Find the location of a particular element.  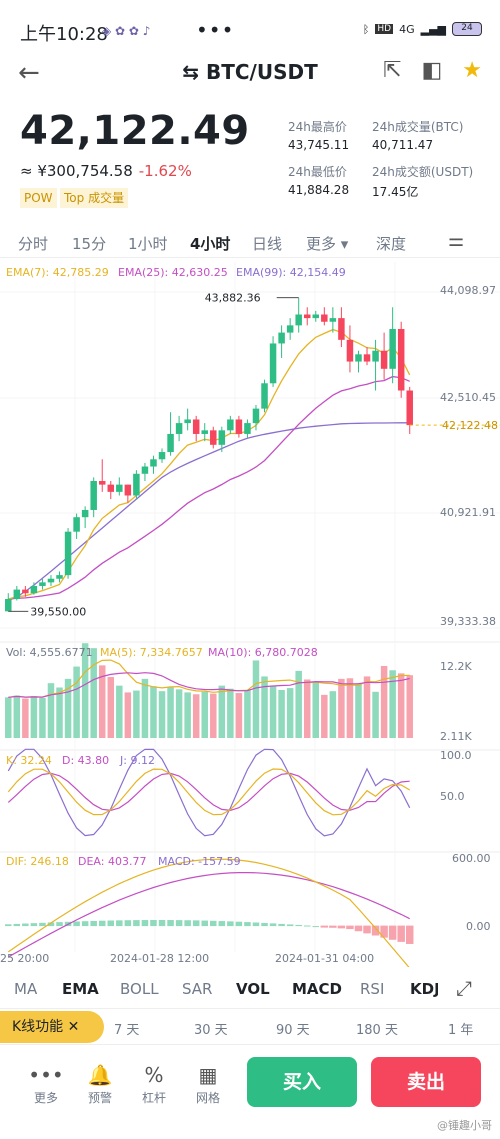

tab-timeline: 分时 is located at coordinates (33, 244).